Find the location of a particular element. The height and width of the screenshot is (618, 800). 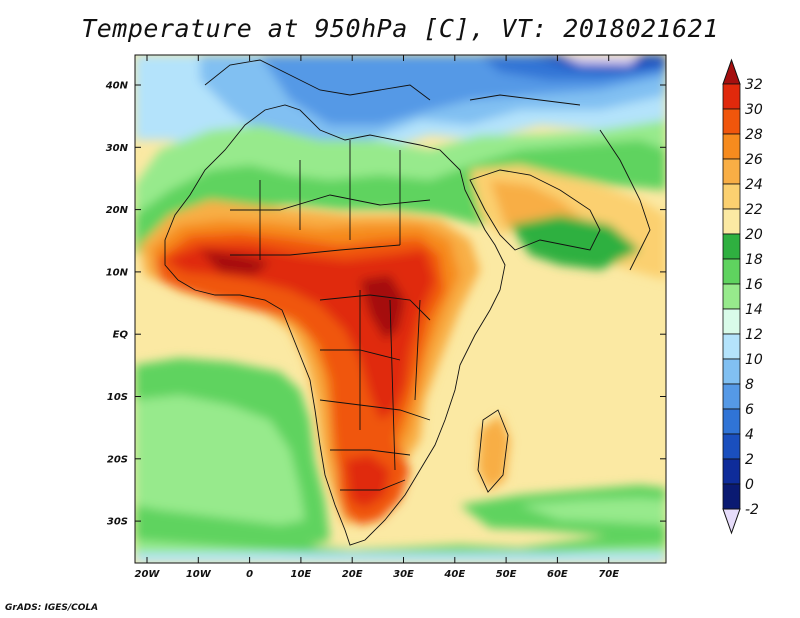

latitude-label: 20N is located at coordinates (117, 210).